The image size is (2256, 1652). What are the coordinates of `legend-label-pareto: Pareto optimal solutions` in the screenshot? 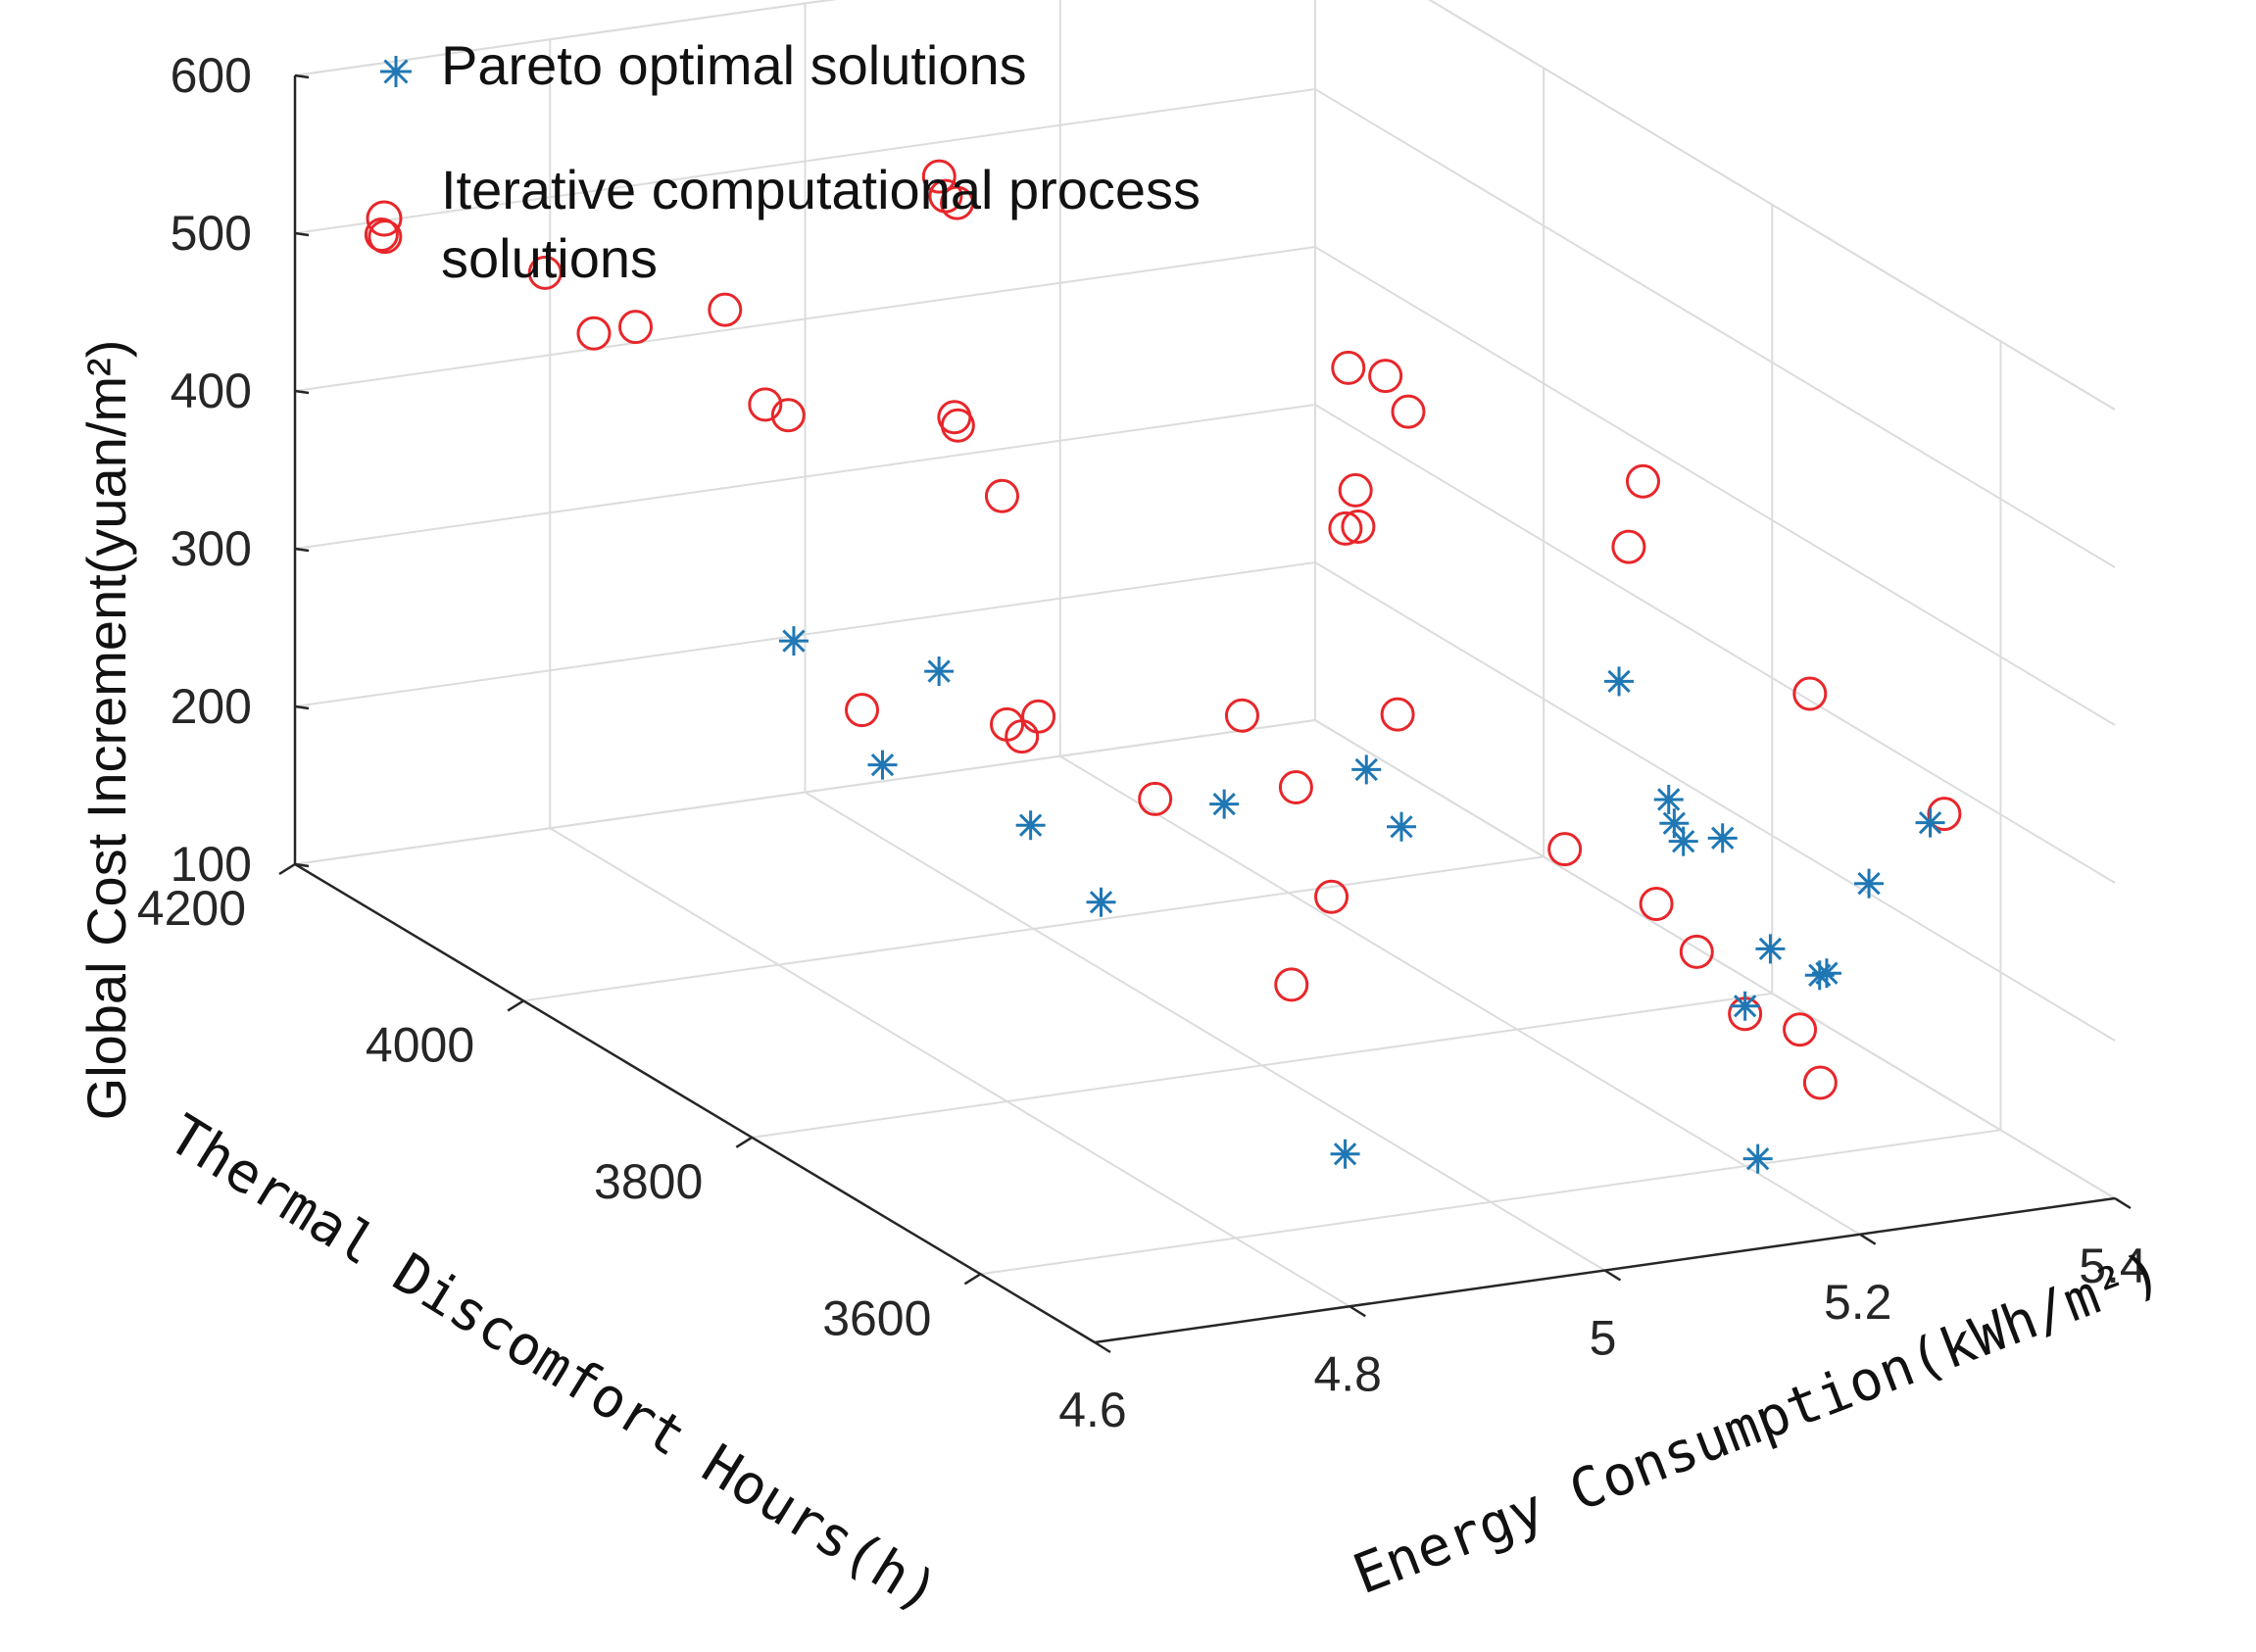 It's located at (734, 65).